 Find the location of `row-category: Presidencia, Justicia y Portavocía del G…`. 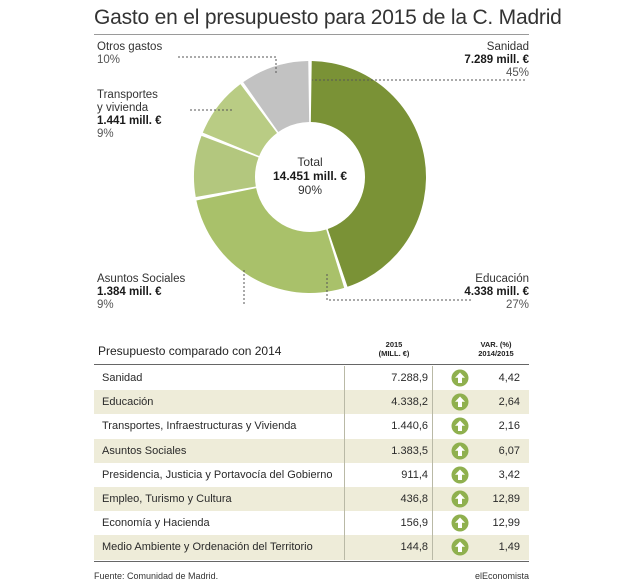

row-category: Presidencia, Justicia y Portavocía del G… is located at coordinates (217, 474).